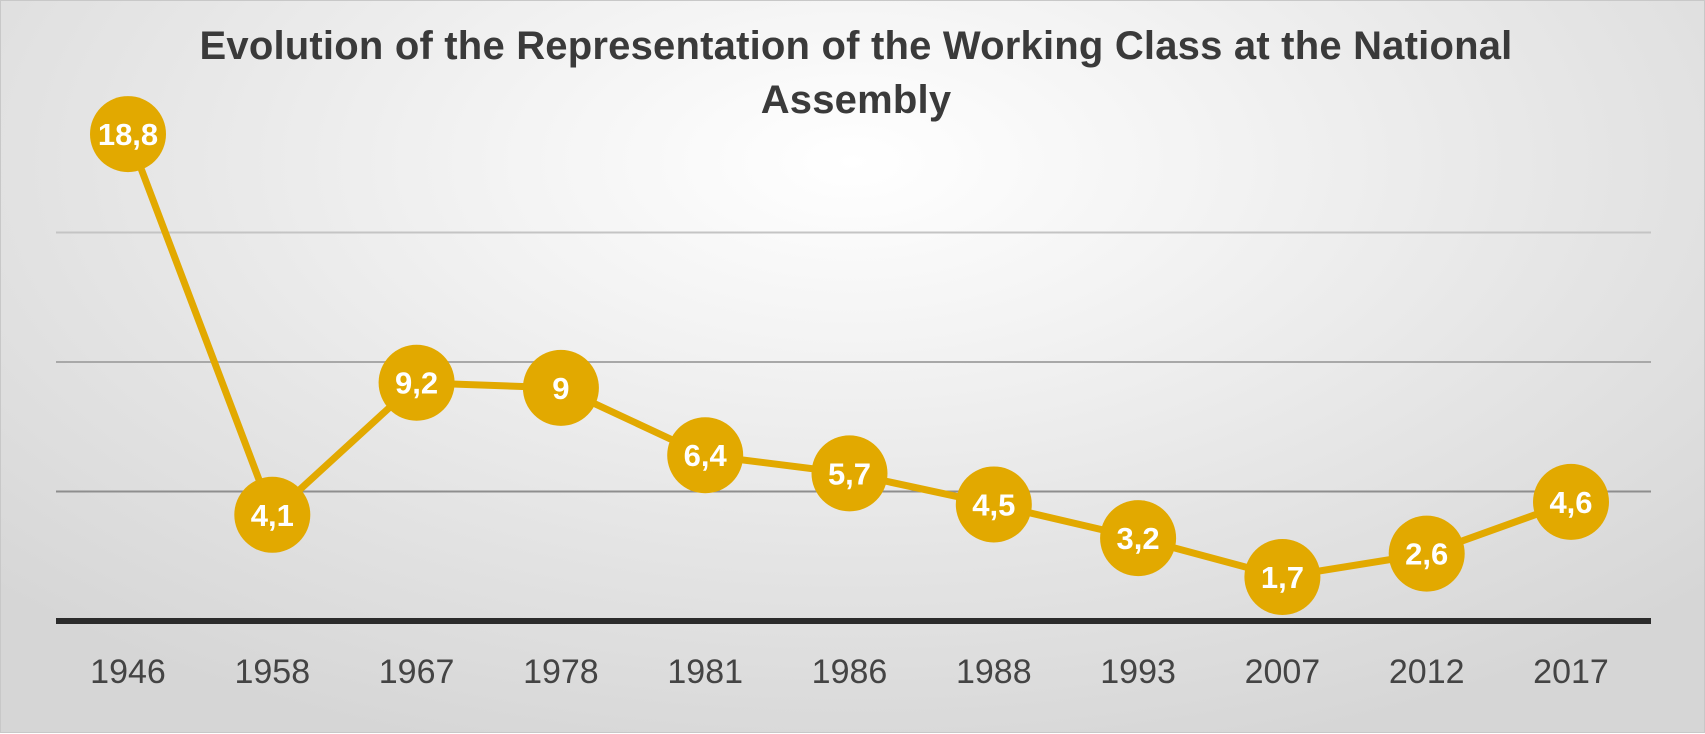 Image resolution: width=1705 pixels, height=734 pixels. I want to click on data-label: 18,8, so click(128, 134).